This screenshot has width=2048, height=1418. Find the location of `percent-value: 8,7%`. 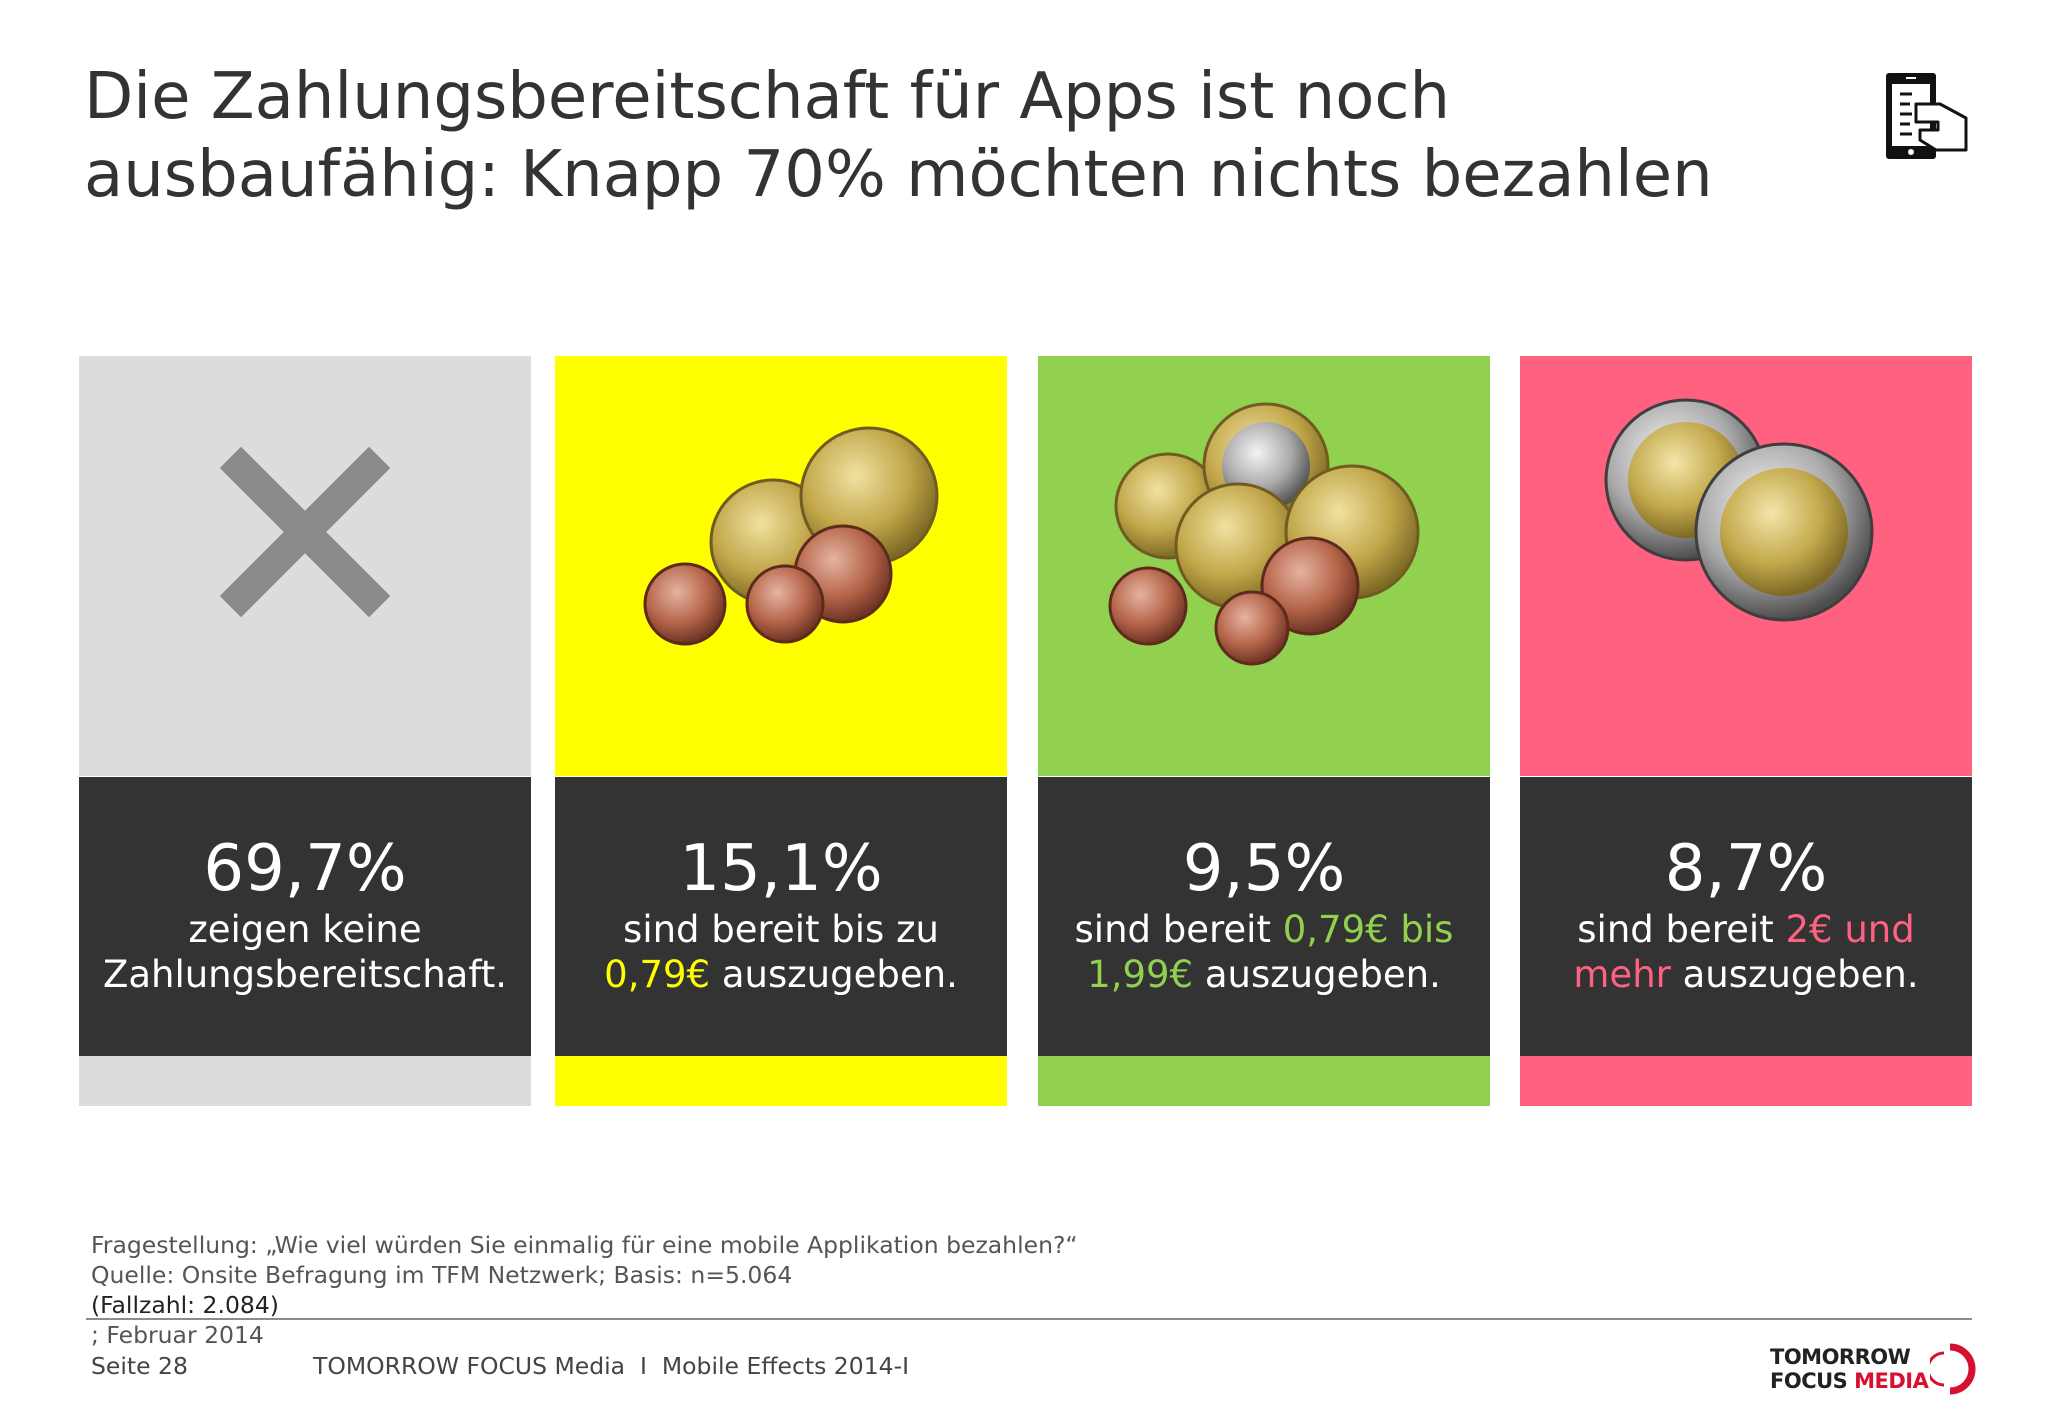

percent-value: 8,7% is located at coordinates (1746, 869).